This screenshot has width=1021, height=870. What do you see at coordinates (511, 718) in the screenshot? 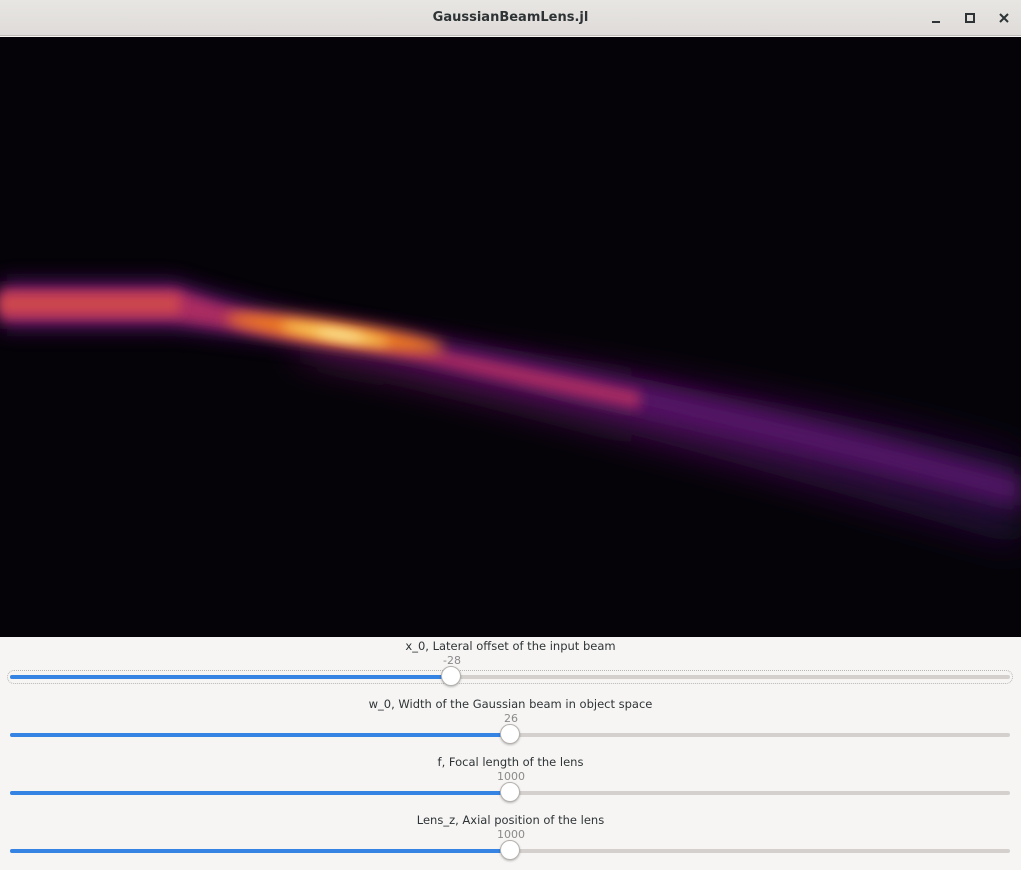
I see `slider-value: 26` at bounding box center [511, 718].